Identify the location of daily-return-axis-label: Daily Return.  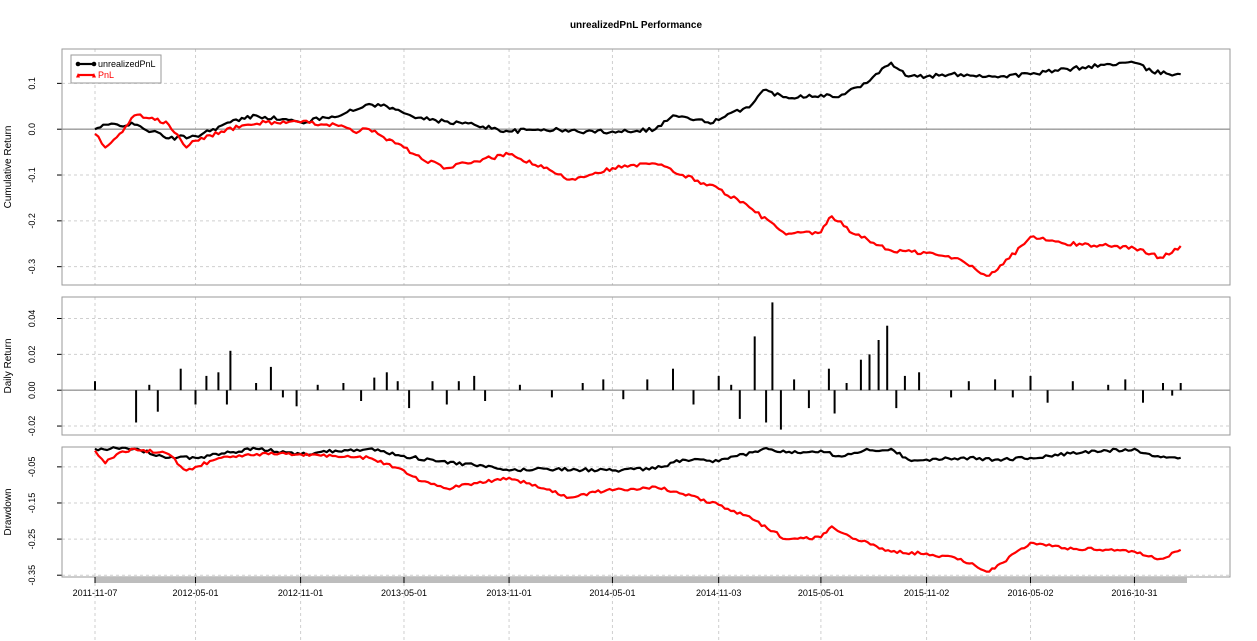
(8, 365).